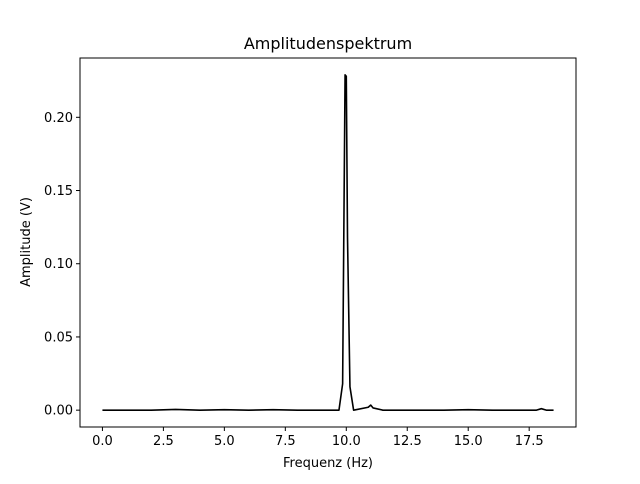 Image resolution: width=640 pixels, height=484 pixels. I want to click on x-tick-label: 15.0, so click(468, 441).